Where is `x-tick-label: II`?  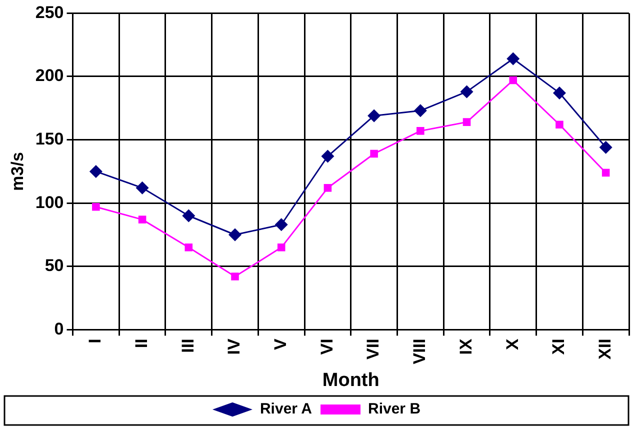 x-tick-label: II is located at coordinates (141, 343).